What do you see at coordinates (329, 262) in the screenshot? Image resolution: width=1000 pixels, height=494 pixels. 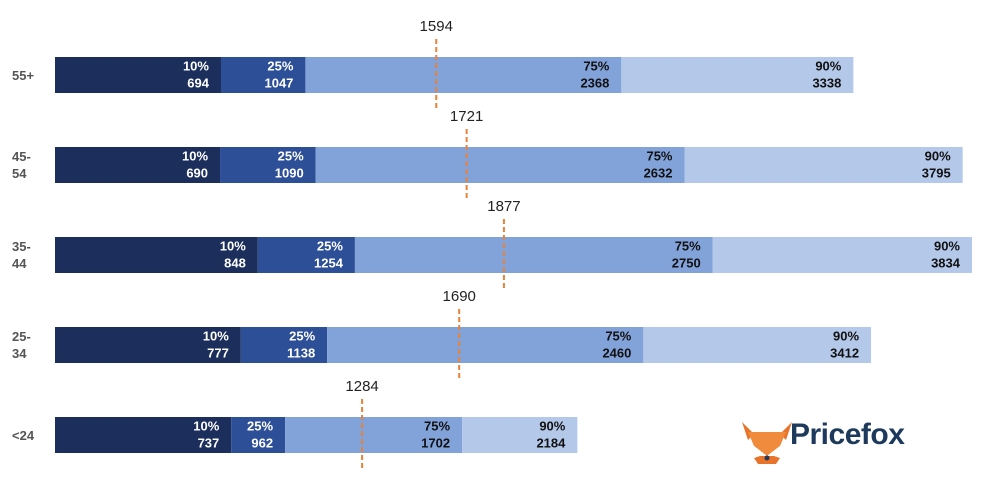 I see `value-label: 1254` at bounding box center [329, 262].